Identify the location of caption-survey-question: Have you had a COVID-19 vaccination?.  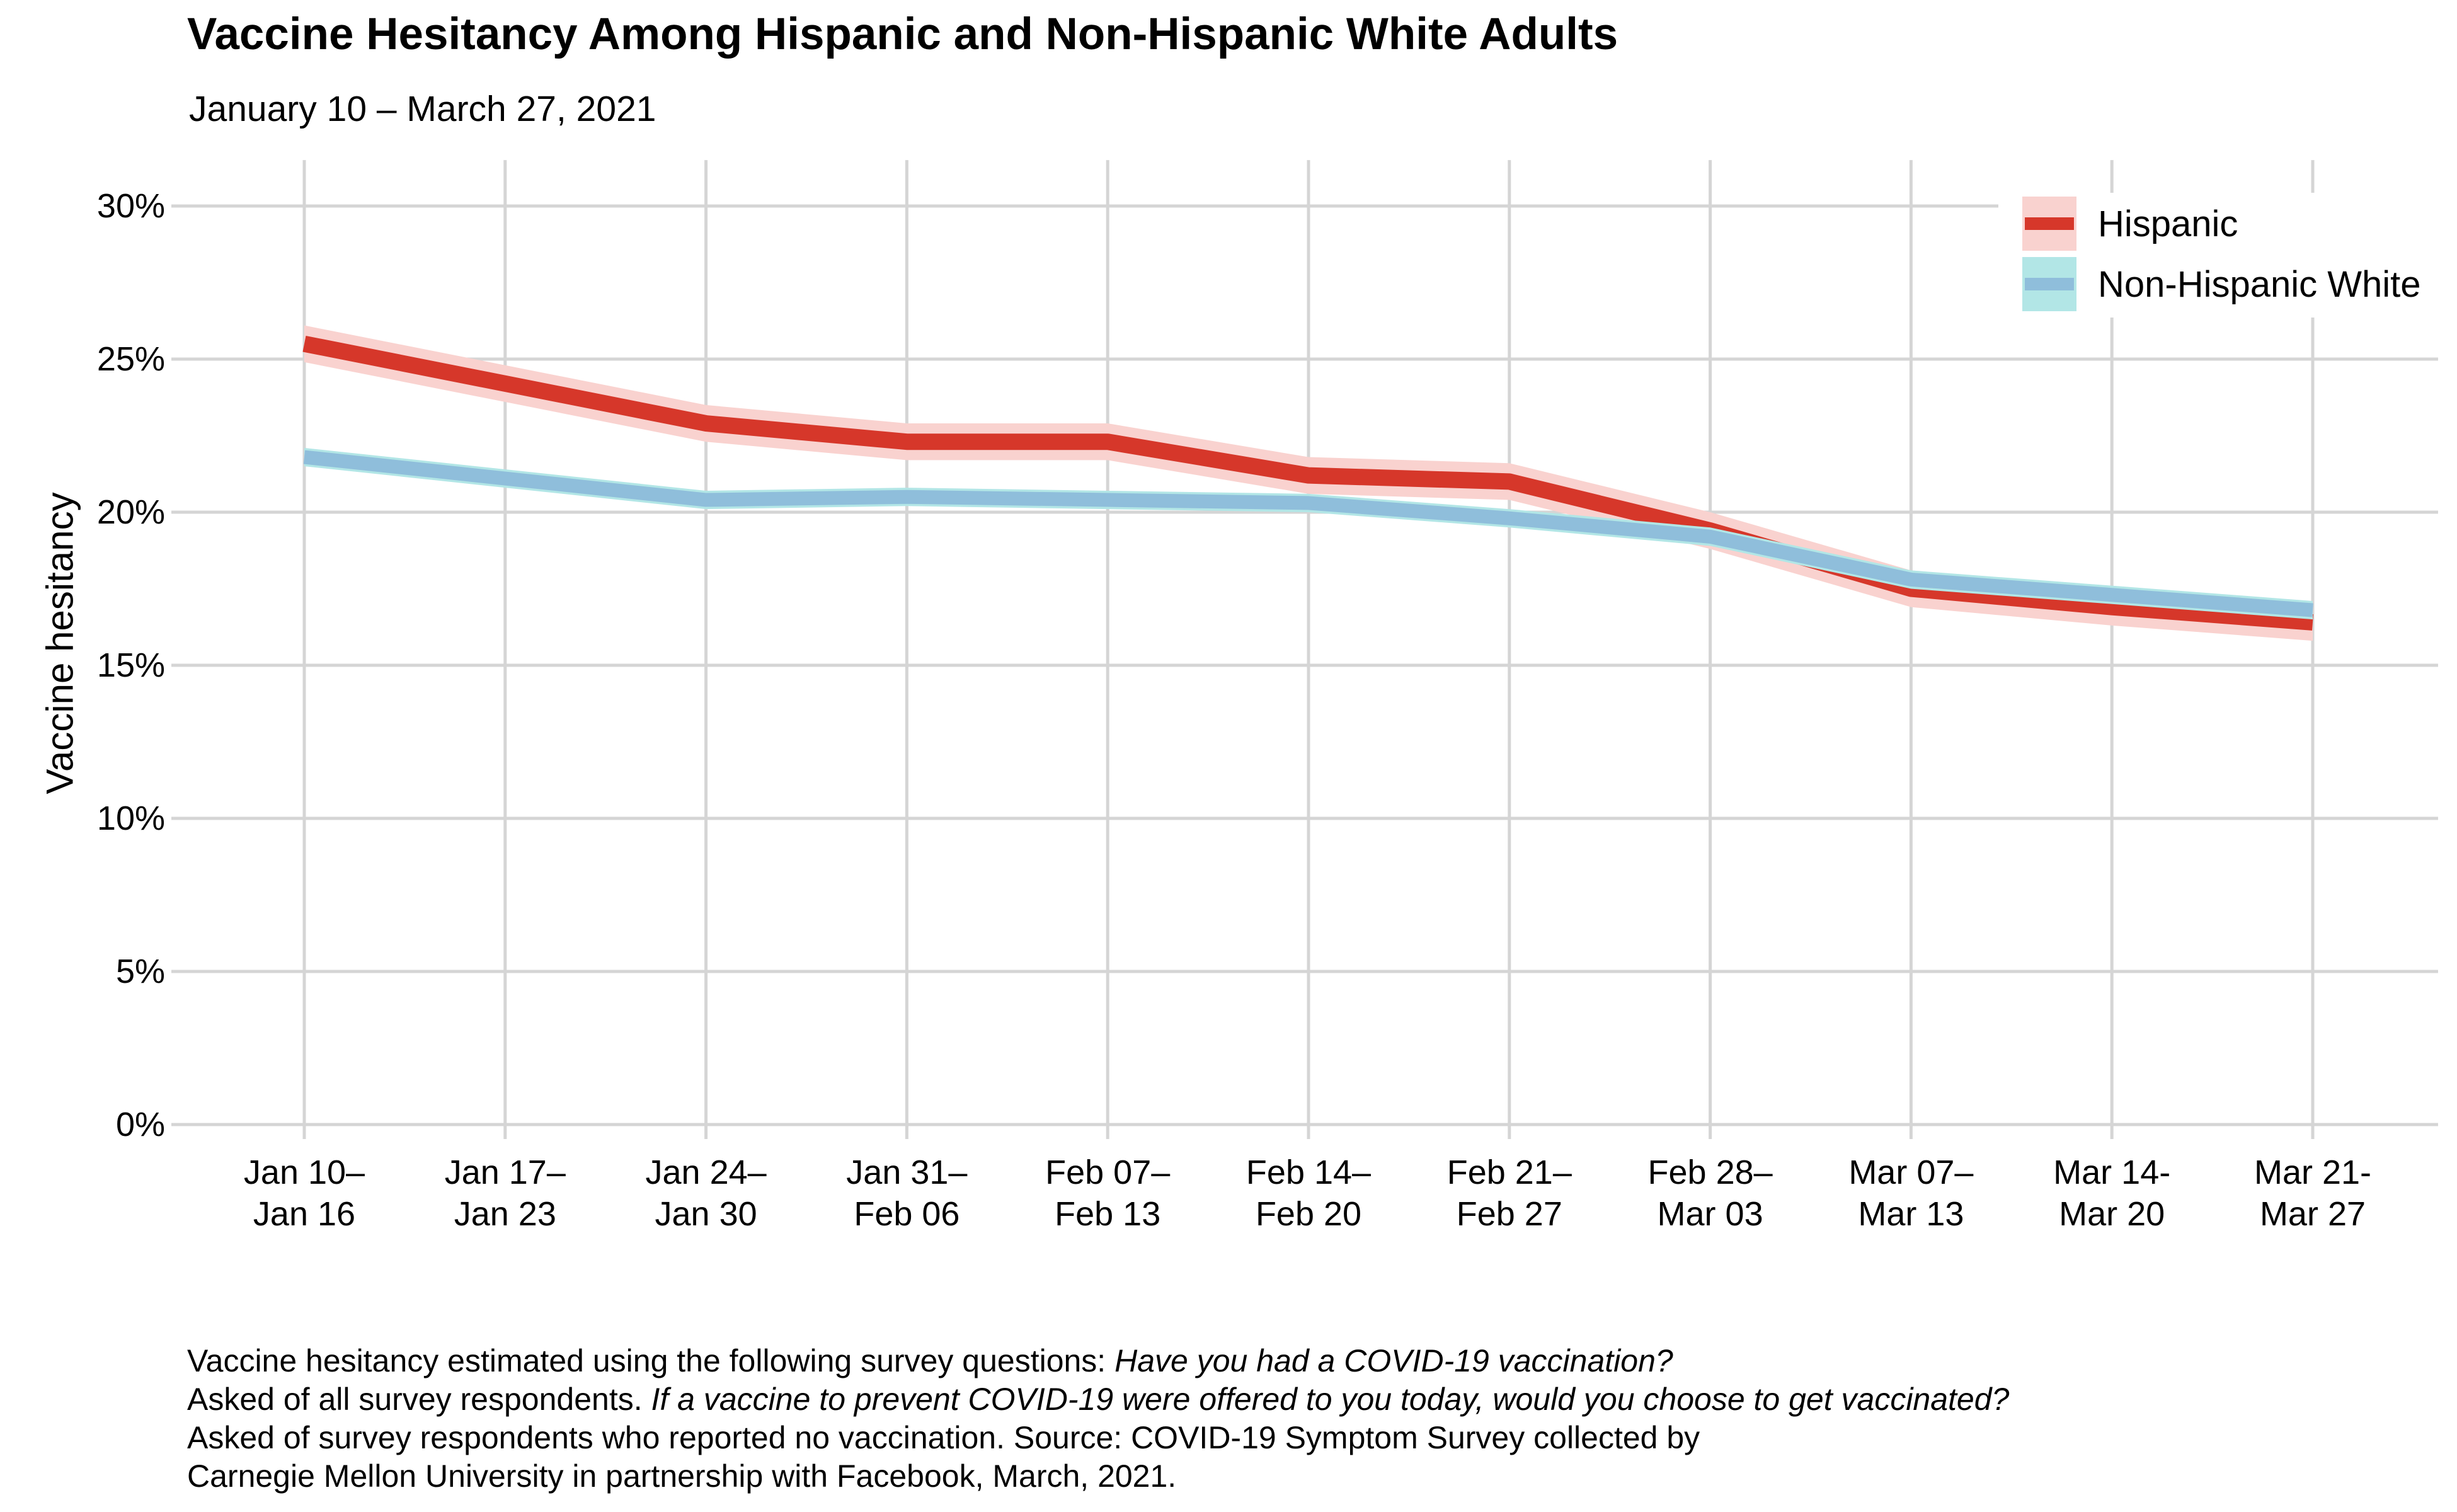
(1393, 1360).